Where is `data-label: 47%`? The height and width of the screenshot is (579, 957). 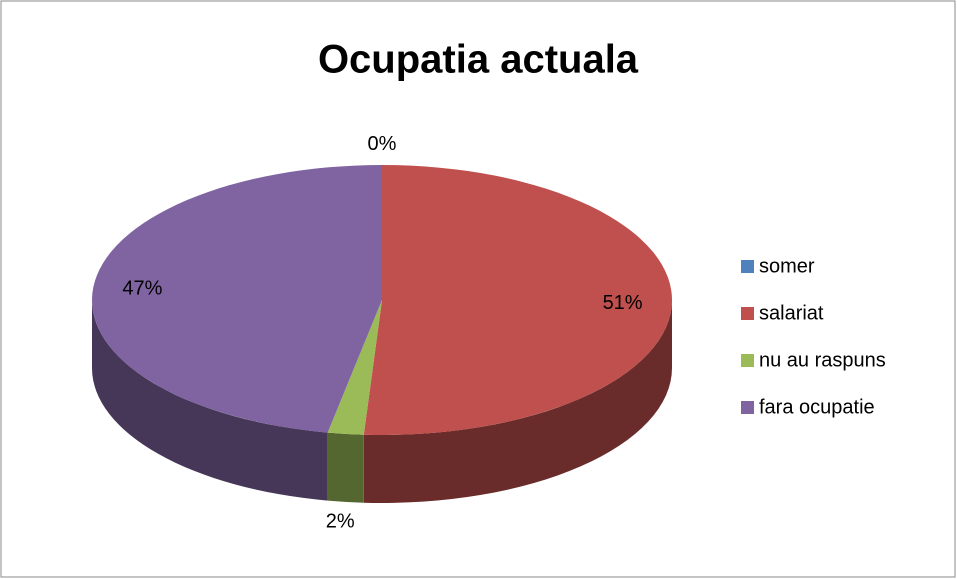 data-label: 47% is located at coordinates (142, 289).